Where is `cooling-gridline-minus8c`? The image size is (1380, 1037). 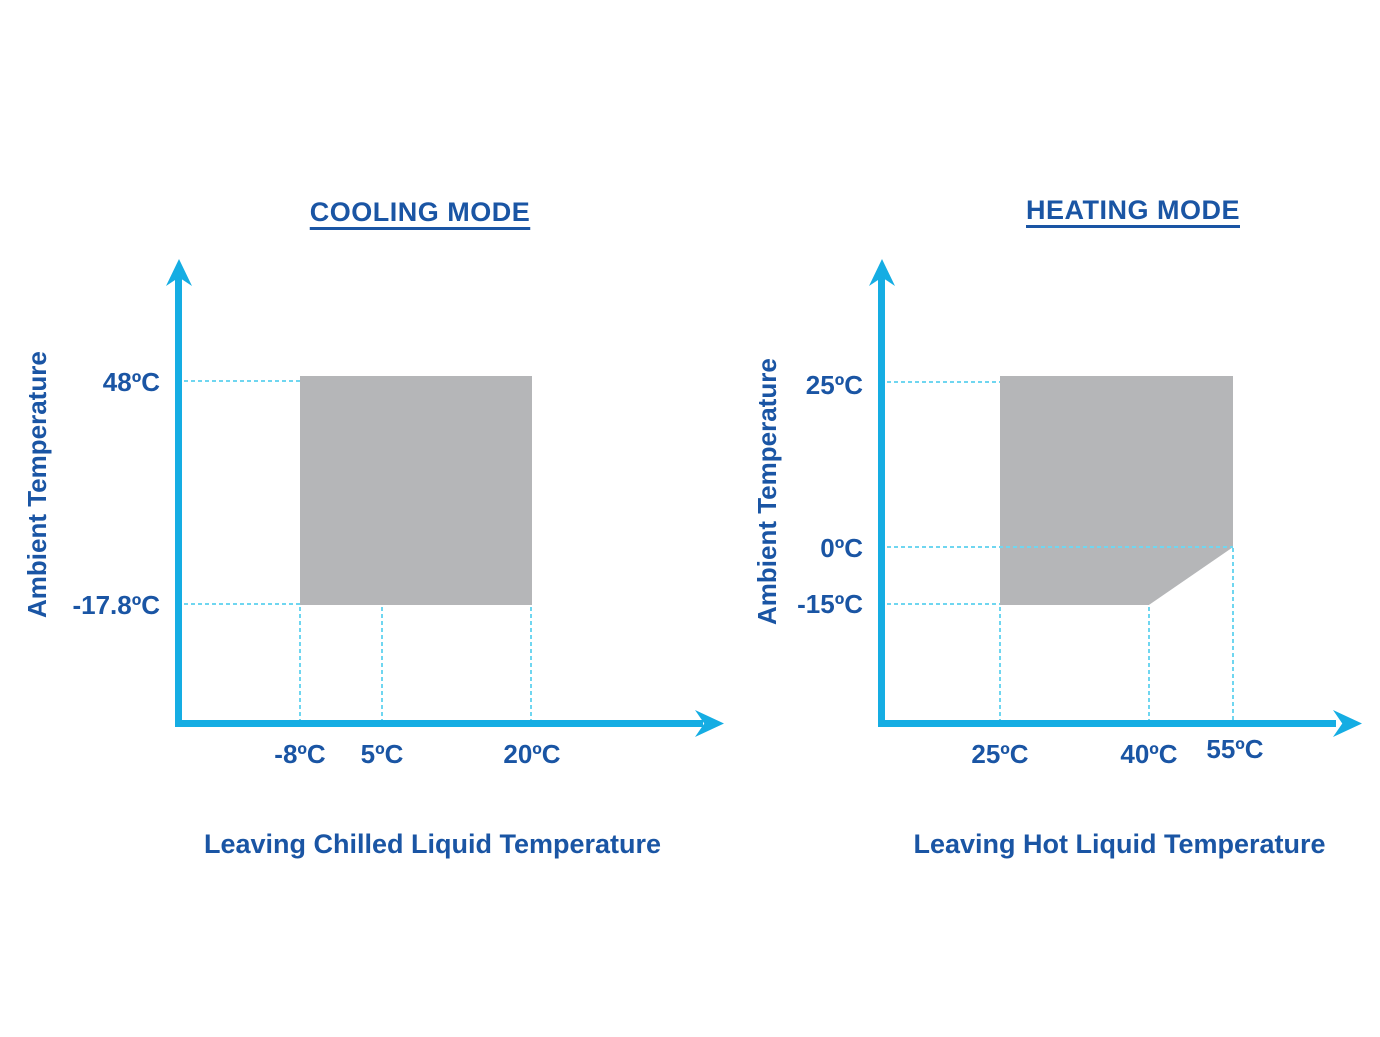
cooling-gridline-minus8c is located at coordinates (300, 663).